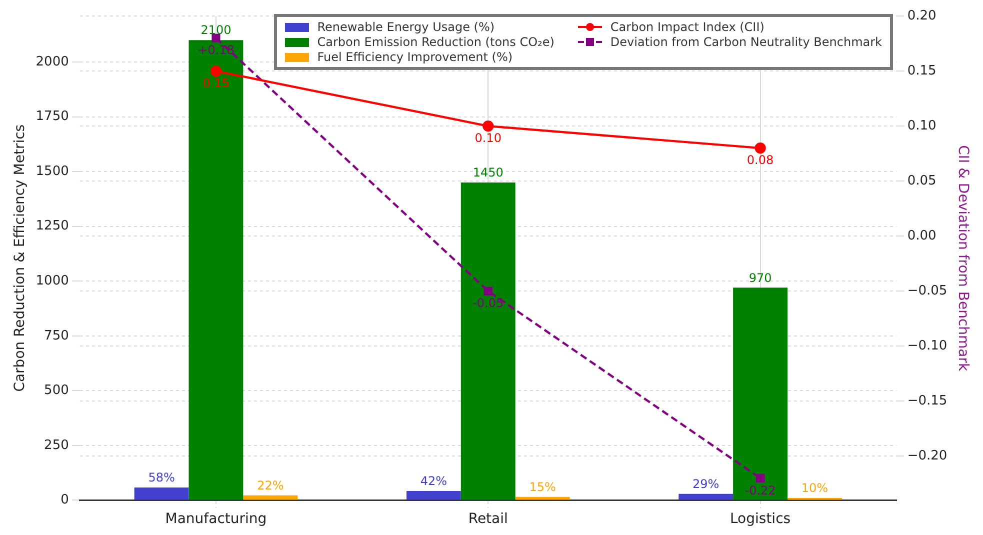  What do you see at coordinates (760, 160) in the screenshot?
I see `data-label: 0.08` at bounding box center [760, 160].